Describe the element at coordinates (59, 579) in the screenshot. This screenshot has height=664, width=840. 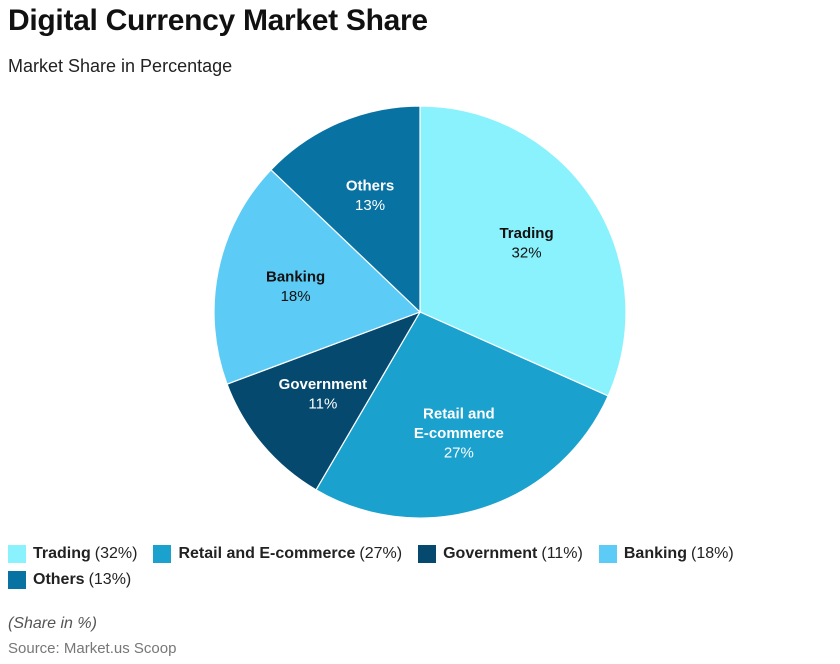
I see `legend-label: Others` at that location.